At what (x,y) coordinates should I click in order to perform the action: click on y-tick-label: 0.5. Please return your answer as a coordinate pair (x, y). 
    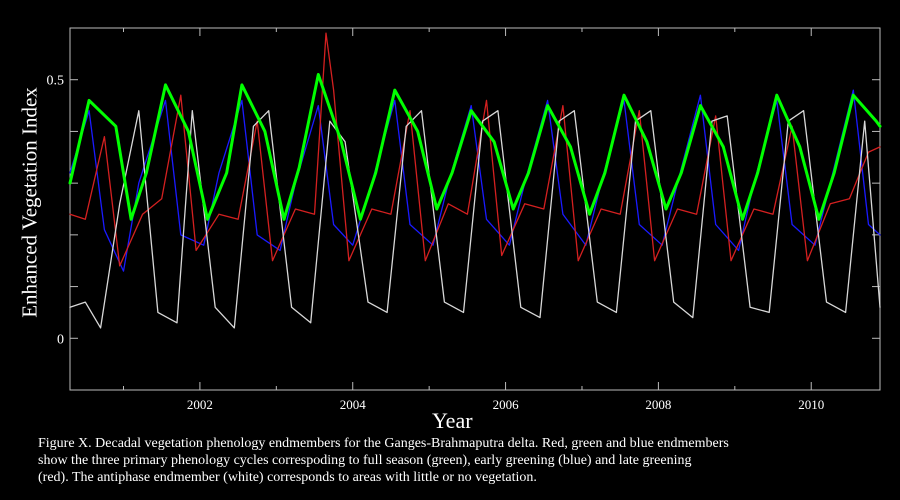
    Looking at the image, I should click on (56, 81).